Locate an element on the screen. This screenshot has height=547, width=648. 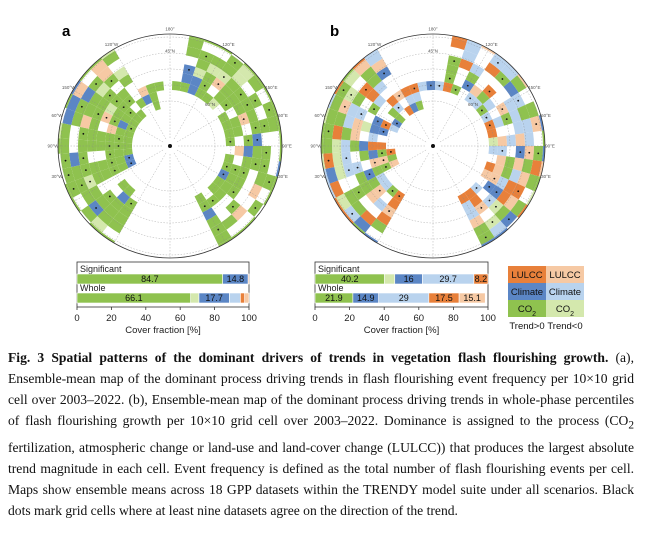
bars-a-tick-label: 60 is located at coordinates (180, 318).